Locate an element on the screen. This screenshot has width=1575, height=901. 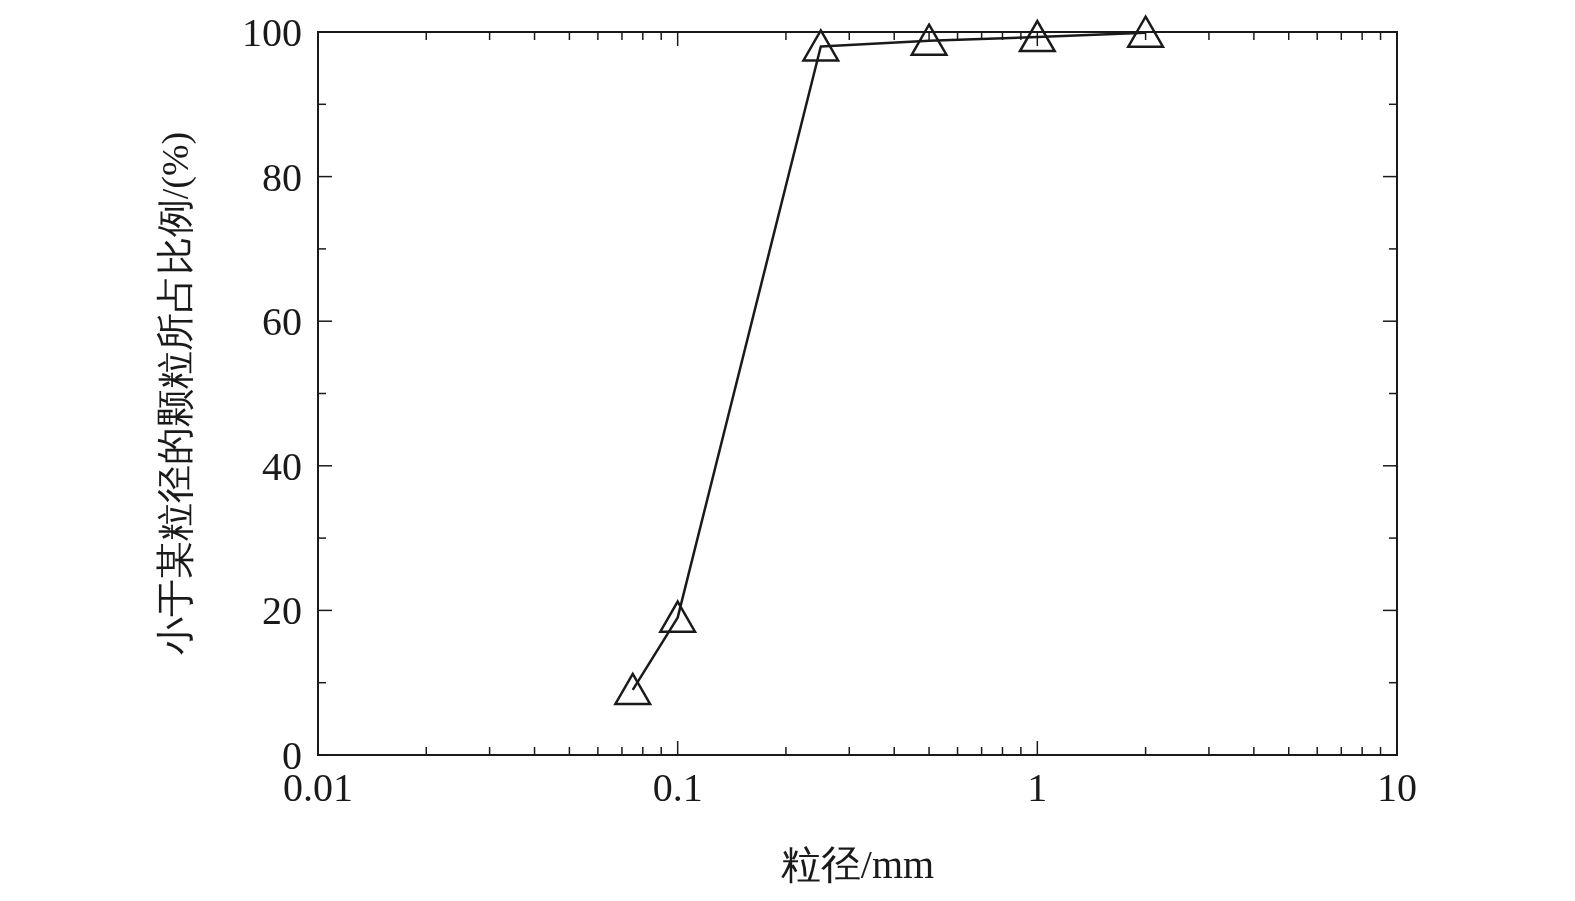
y-axis-title: 小于某粒径的颗粒所占比例/(%) is located at coordinates (175, 393).